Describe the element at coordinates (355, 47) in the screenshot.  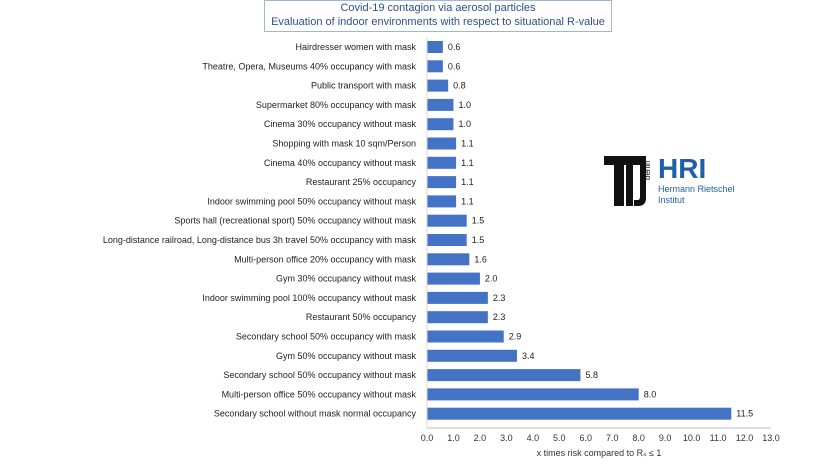
I see `category-label: Hairdresser women with mask` at that location.